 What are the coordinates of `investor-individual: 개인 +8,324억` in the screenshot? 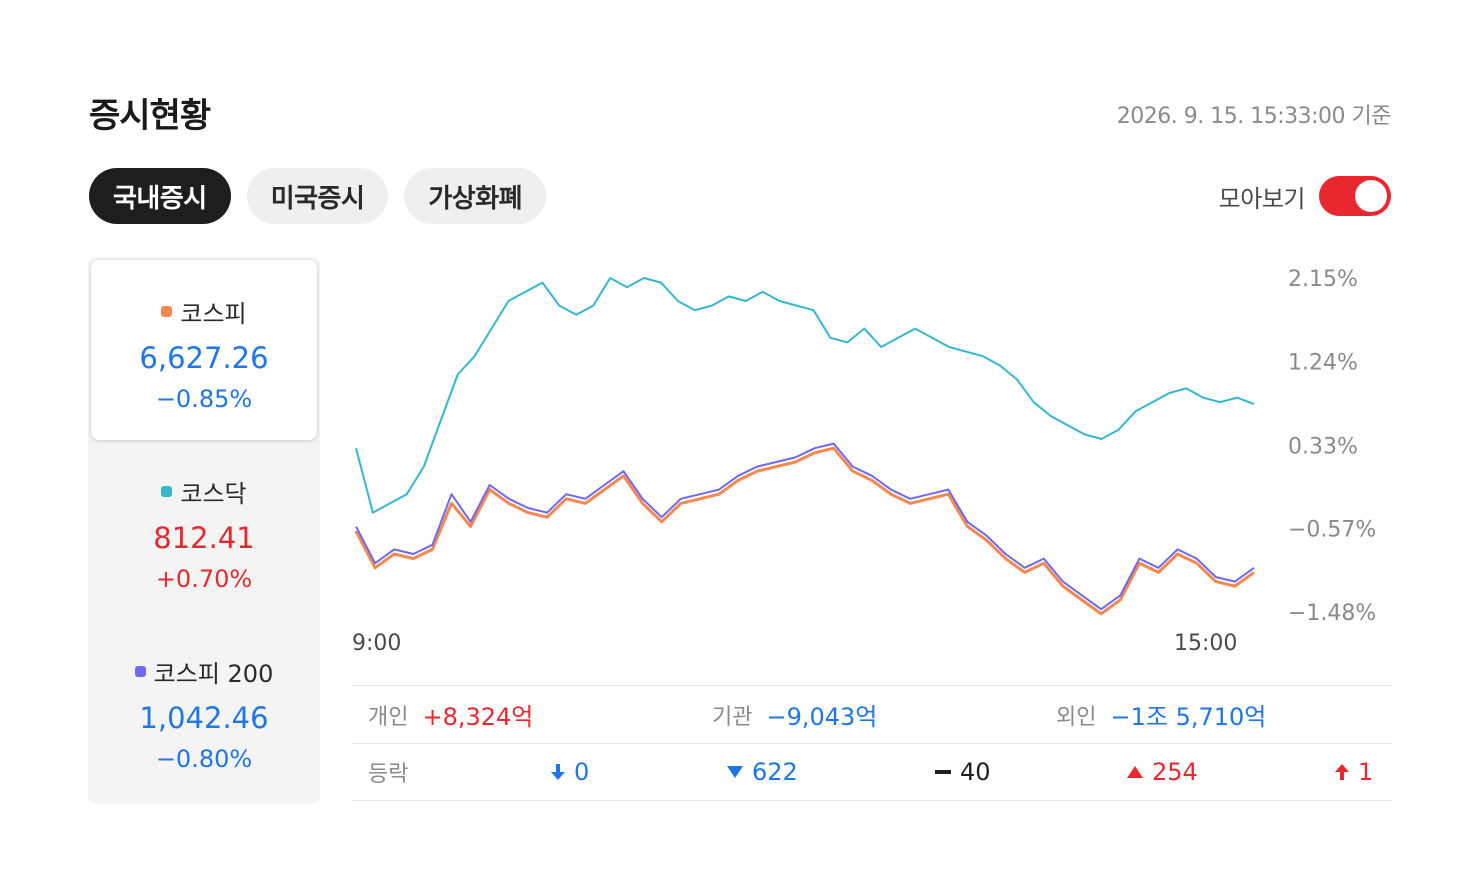 It's located at (450, 714).